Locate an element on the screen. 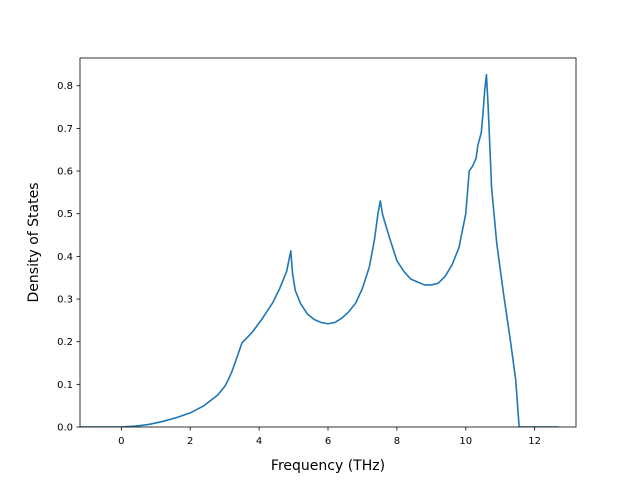  y-tick-label: 0.6 is located at coordinates (65, 172).